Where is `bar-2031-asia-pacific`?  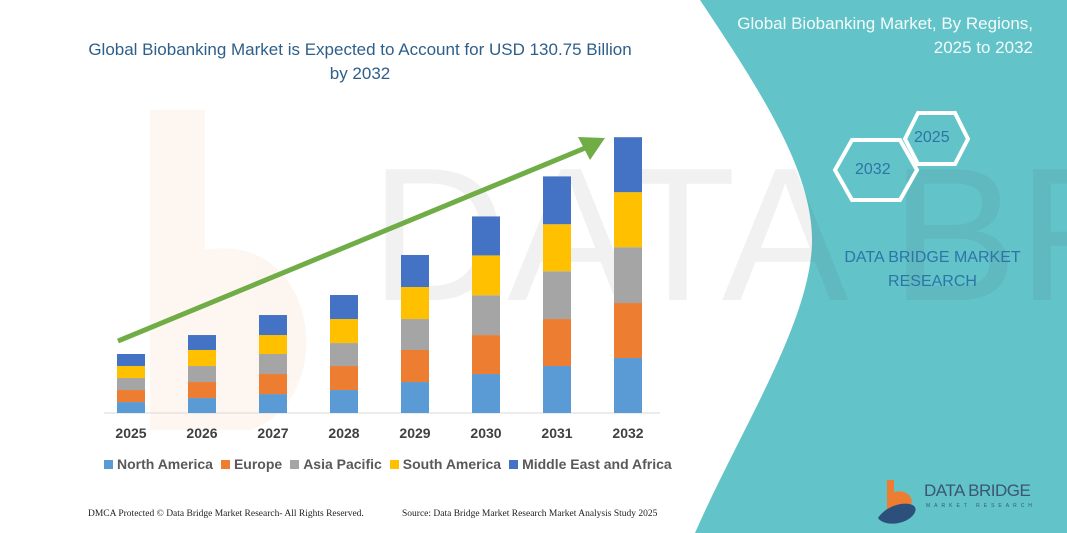 bar-2031-asia-pacific is located at coordinates (557, 295).